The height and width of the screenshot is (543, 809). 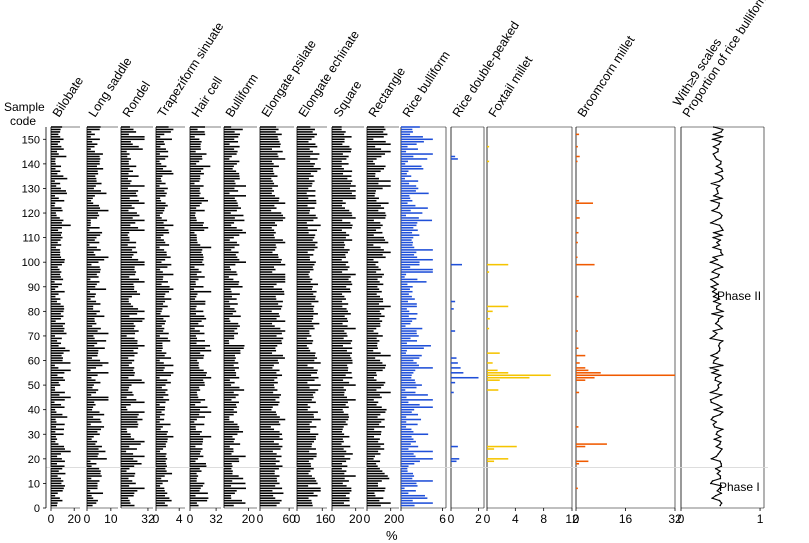 I want to click on header-bulliform: Bulliform, so click(x=242, y=95).